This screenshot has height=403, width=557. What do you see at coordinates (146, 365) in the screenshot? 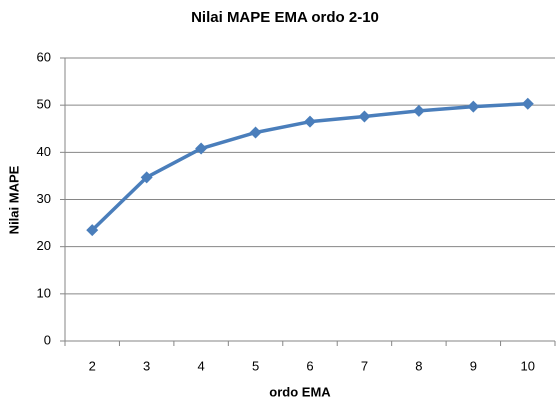
I see `x-tick-label: 3` at bounding box center [146, 365].